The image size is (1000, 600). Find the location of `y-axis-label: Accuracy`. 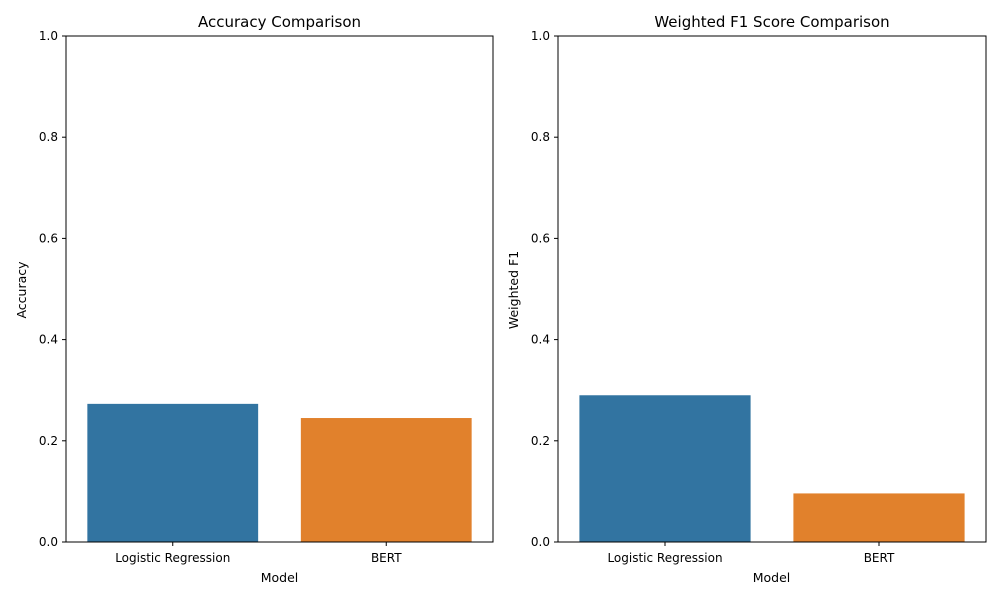

y-axis-label: Accuracy is located at coordinates (21, 290).